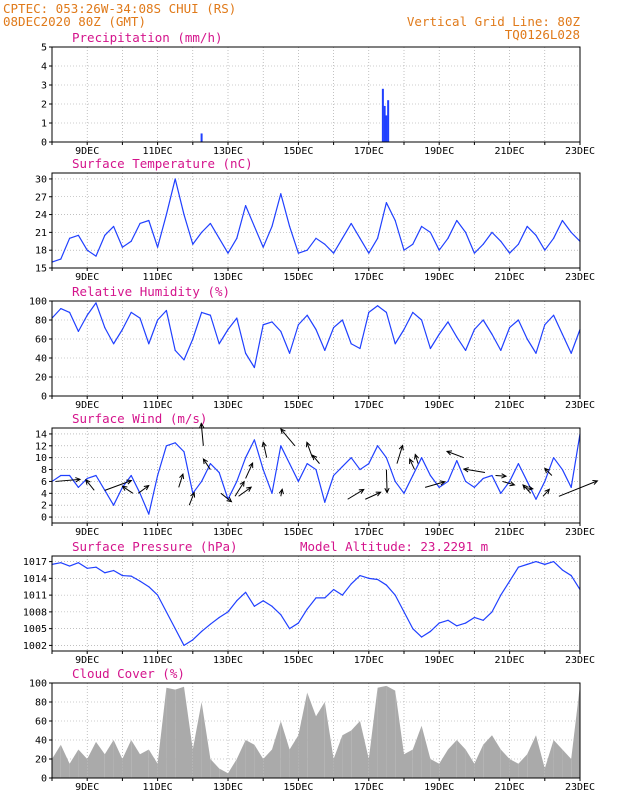  What do you see at coordinates (158, 660) in the screenshot?
I see `x-tick-label: 11DEC` at bounding box center [158, 660].